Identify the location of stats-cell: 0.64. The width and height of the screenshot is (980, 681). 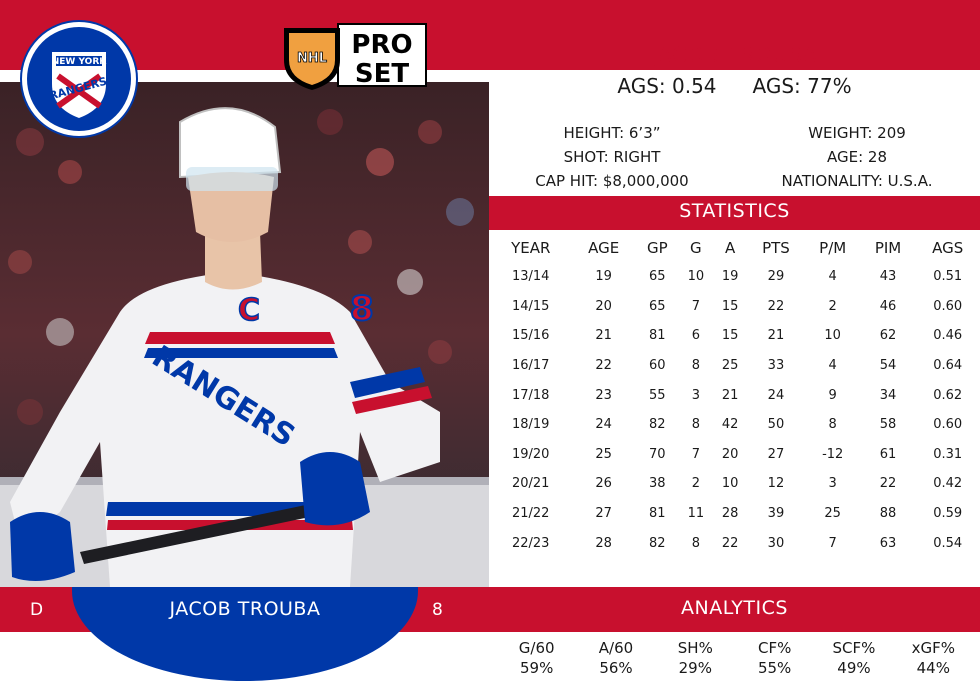
(948, 366).